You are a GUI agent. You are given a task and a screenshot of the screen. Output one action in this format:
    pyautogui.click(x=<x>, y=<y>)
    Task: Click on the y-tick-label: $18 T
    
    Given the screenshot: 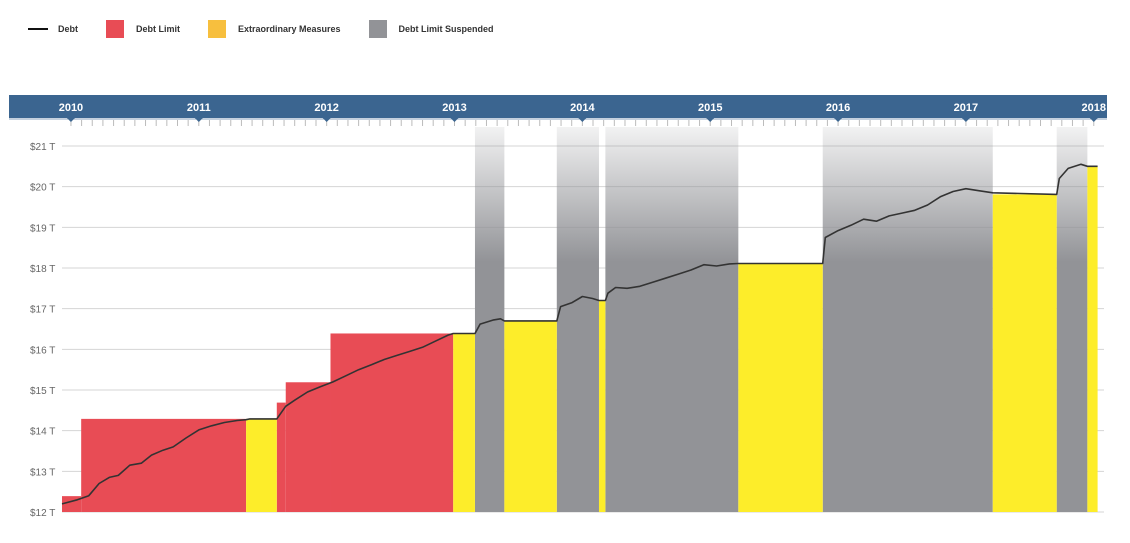 What is the action you would take?
    pyautogui.click(x=42, y=269)
    